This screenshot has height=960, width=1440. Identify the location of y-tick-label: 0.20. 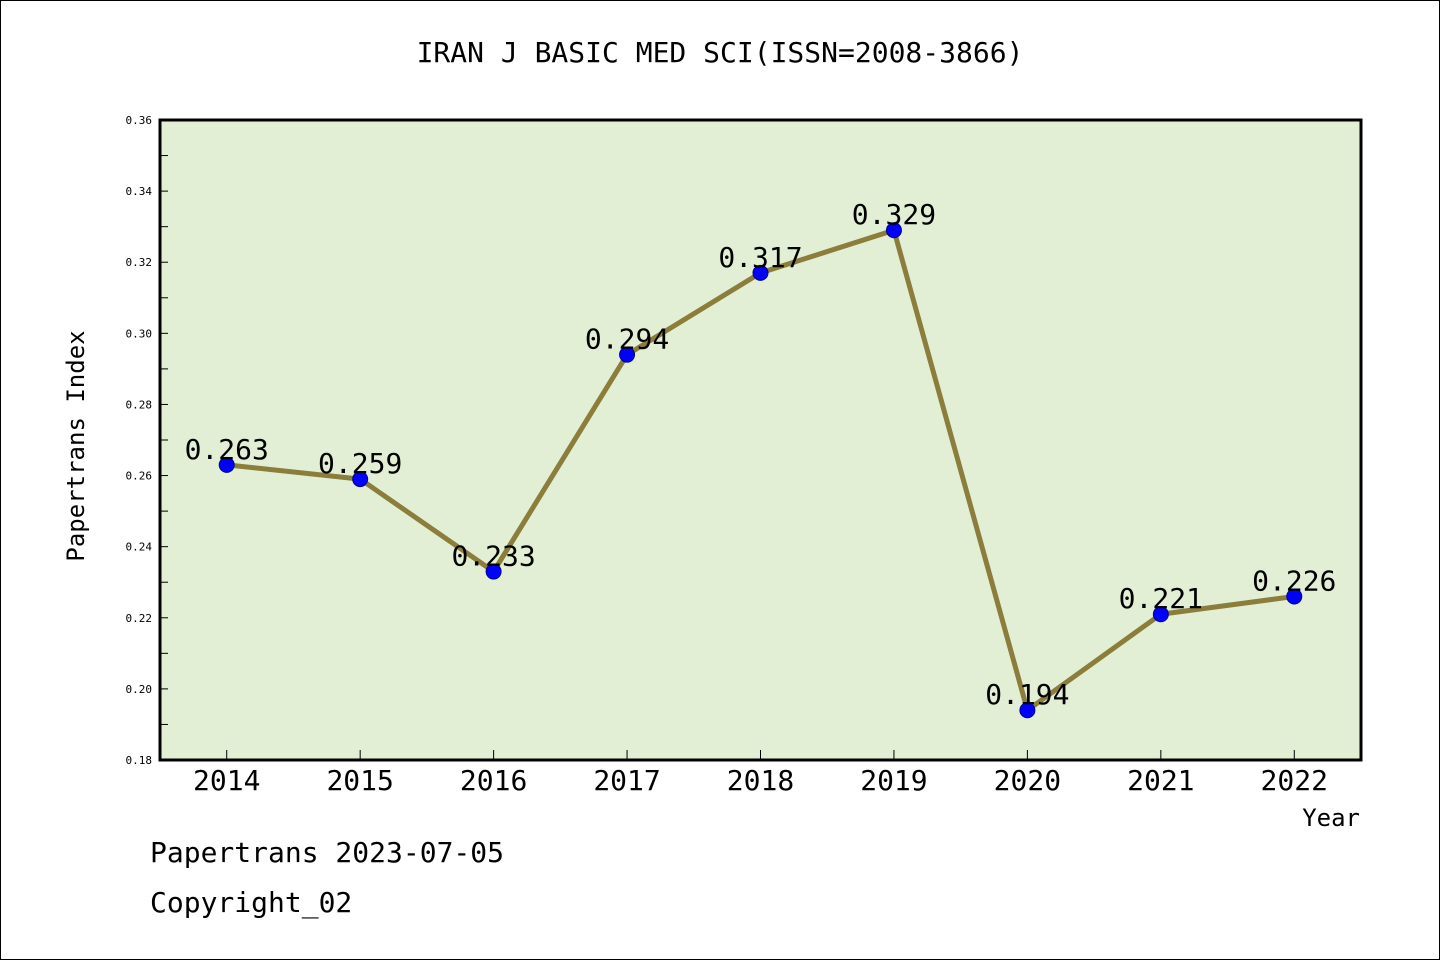
(139, 689).